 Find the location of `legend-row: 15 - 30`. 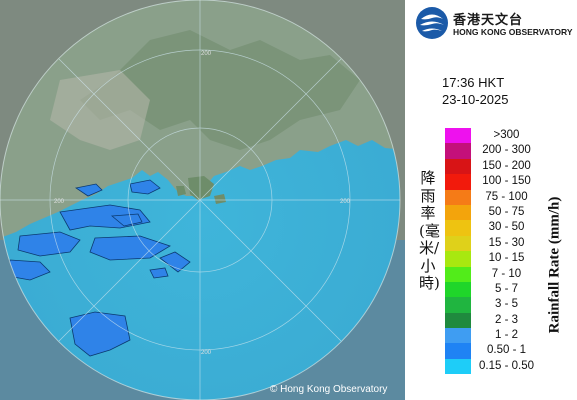

legend-row: 15 - 30 is located at coordinates (510, 243).